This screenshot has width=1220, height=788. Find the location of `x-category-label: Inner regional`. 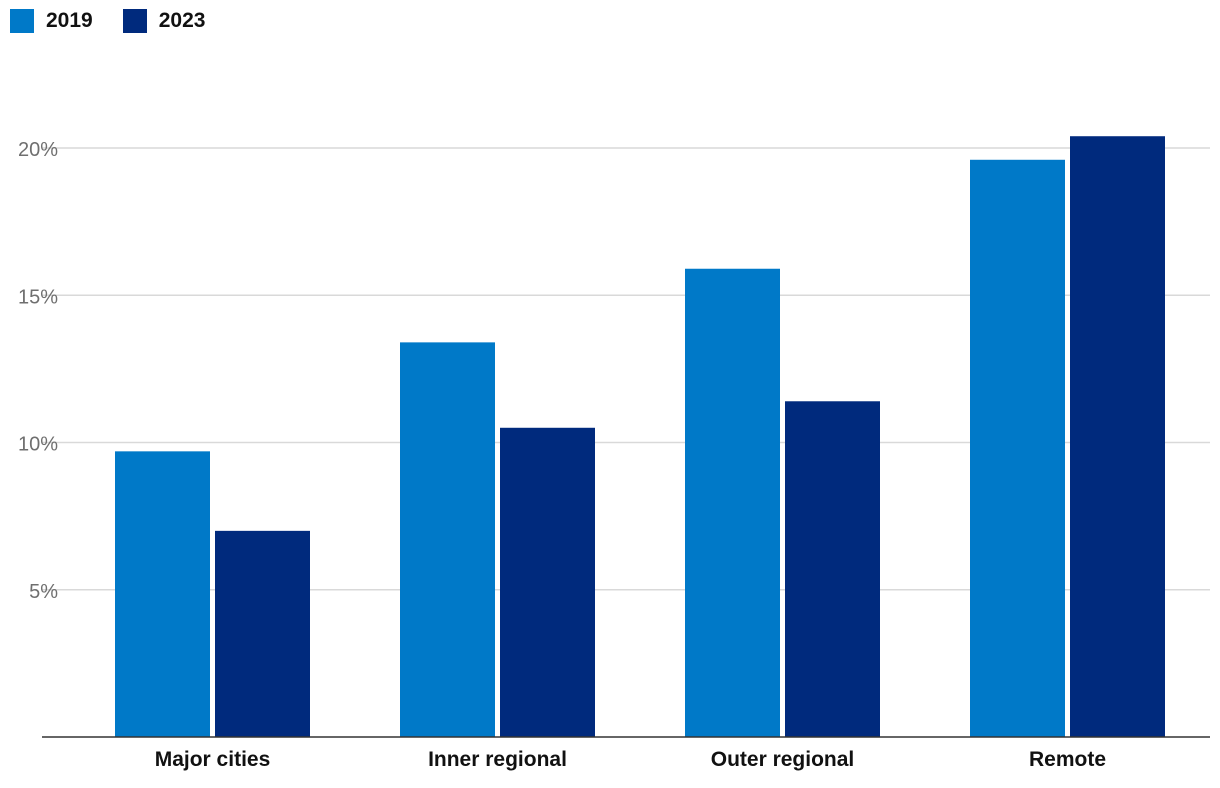

x-category-label: Inner regional is located at coordinates (497, 759).